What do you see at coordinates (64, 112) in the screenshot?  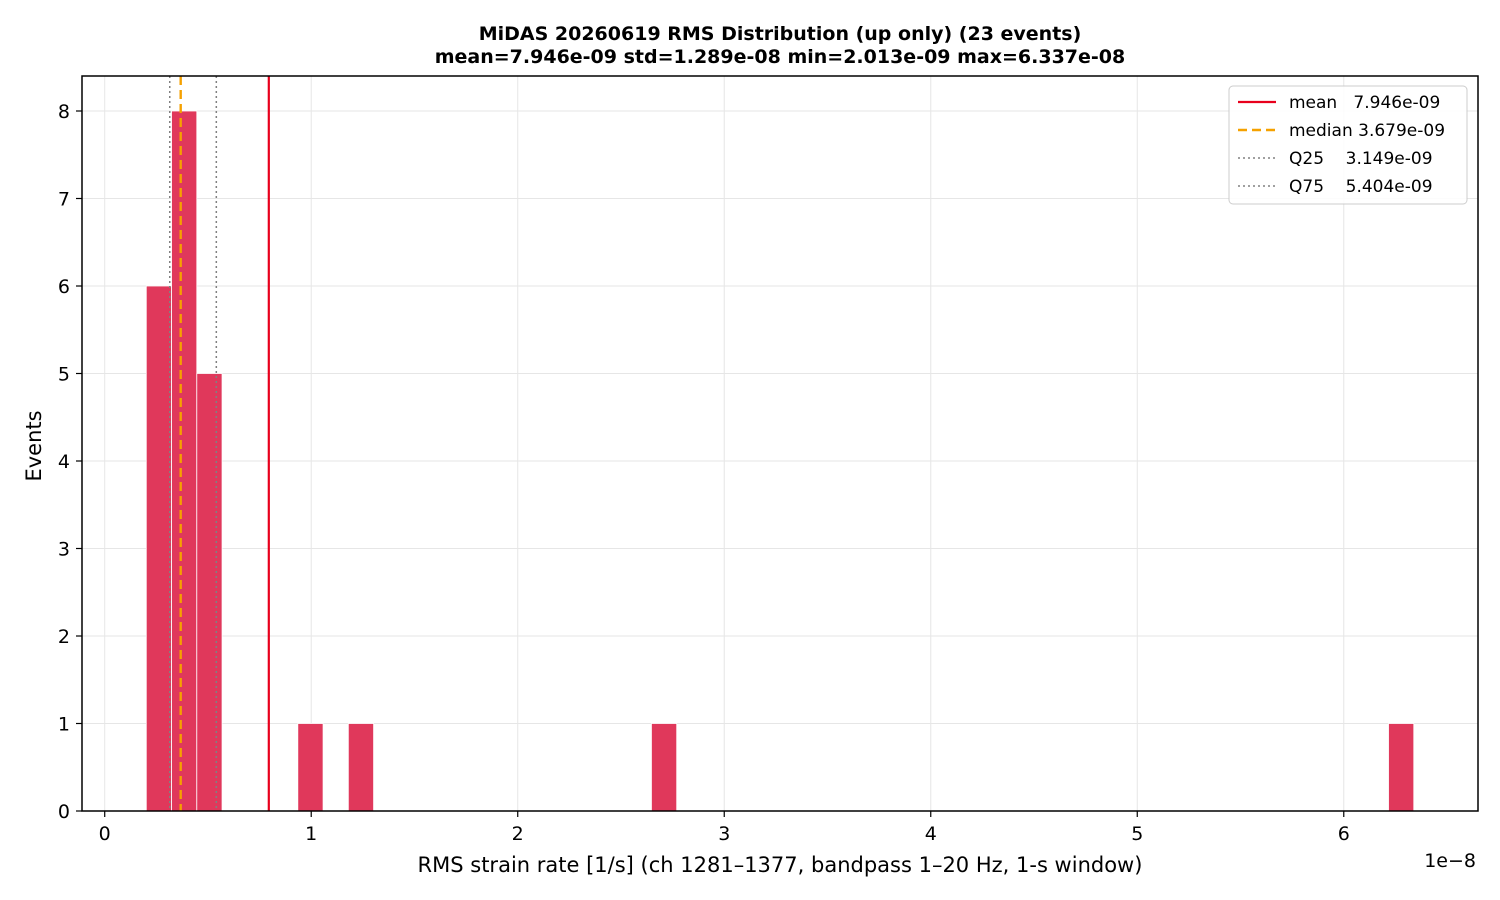 I see `y-tick-label: 8` at bounding box center [64, 112].